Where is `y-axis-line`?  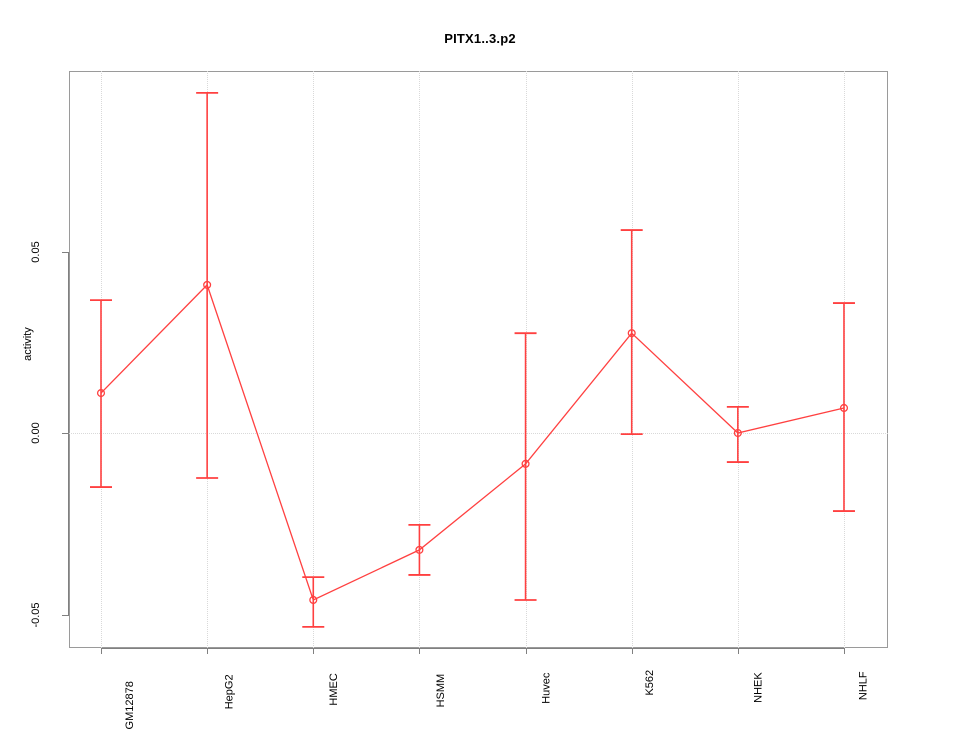
y-axis-line is located at coordinates (68, 434).